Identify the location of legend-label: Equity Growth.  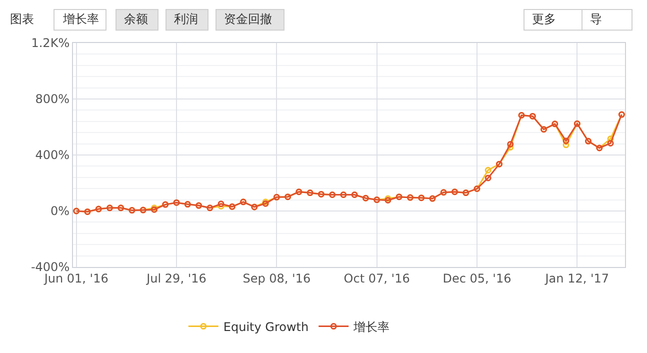
(266, 327).